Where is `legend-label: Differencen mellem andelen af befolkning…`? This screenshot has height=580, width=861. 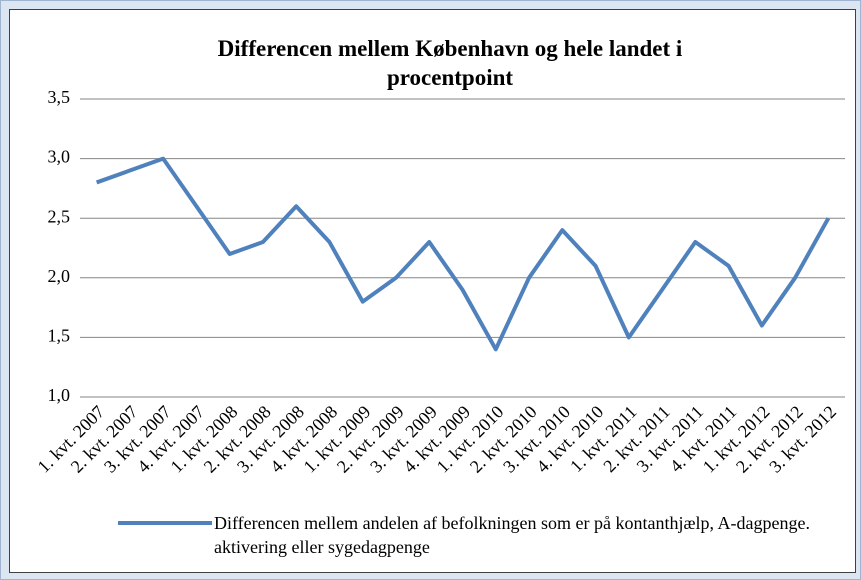
legend-label: Differencen mellem andelen af befolkning… is located at coordinates (512, 535).